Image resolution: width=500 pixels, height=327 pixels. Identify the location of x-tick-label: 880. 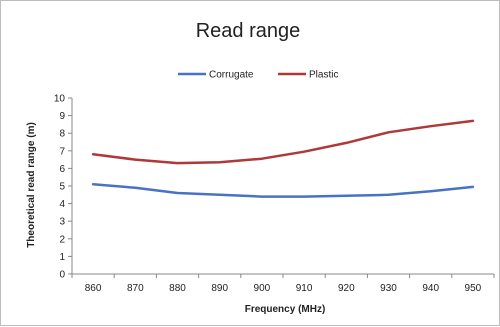
(177, 288).